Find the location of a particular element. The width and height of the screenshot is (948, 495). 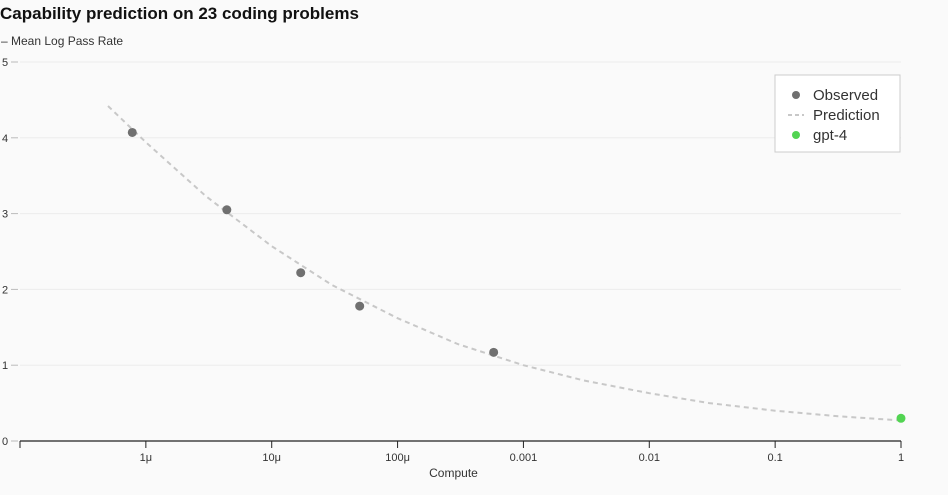

legend: Observed Prediction gpt-4 is located at coordinates (837, 113).